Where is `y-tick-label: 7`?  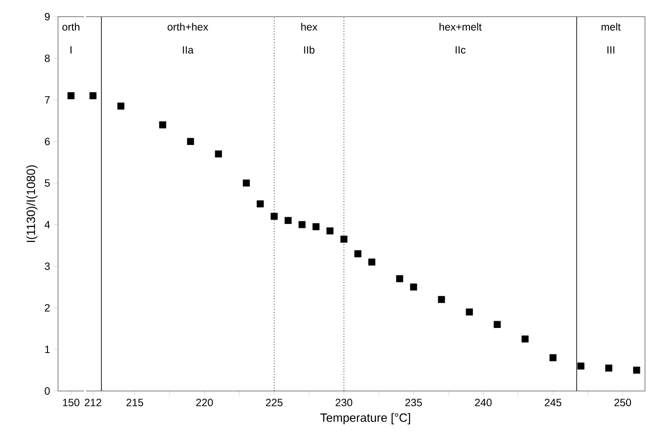
y-tick-label: 7 is located at coordinates (47, 100).